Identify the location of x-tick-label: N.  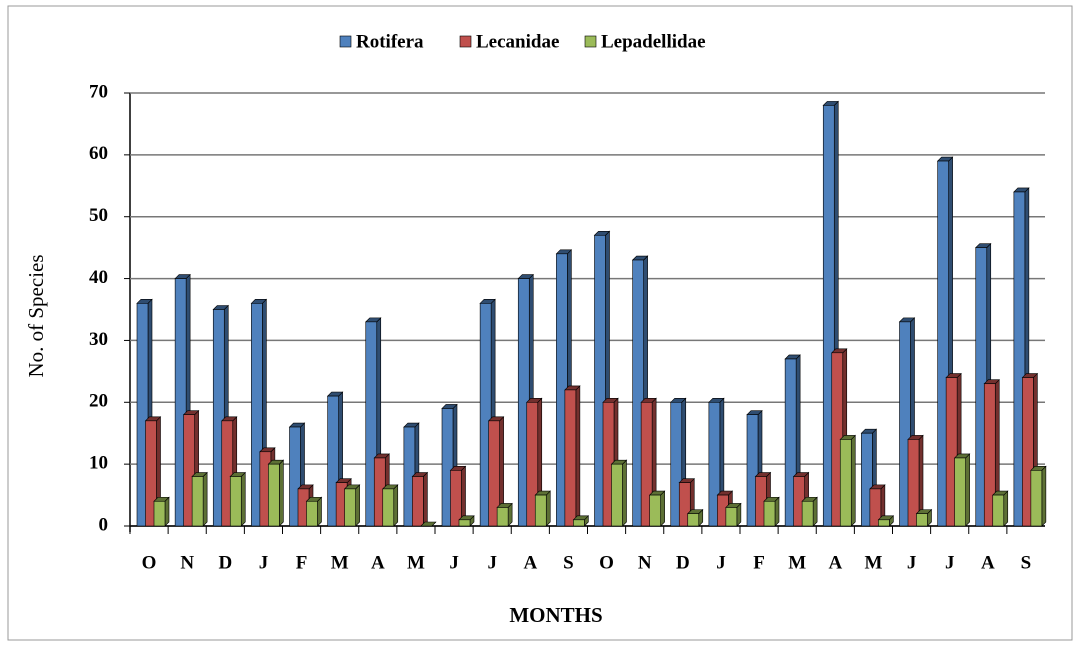
(187, 562).